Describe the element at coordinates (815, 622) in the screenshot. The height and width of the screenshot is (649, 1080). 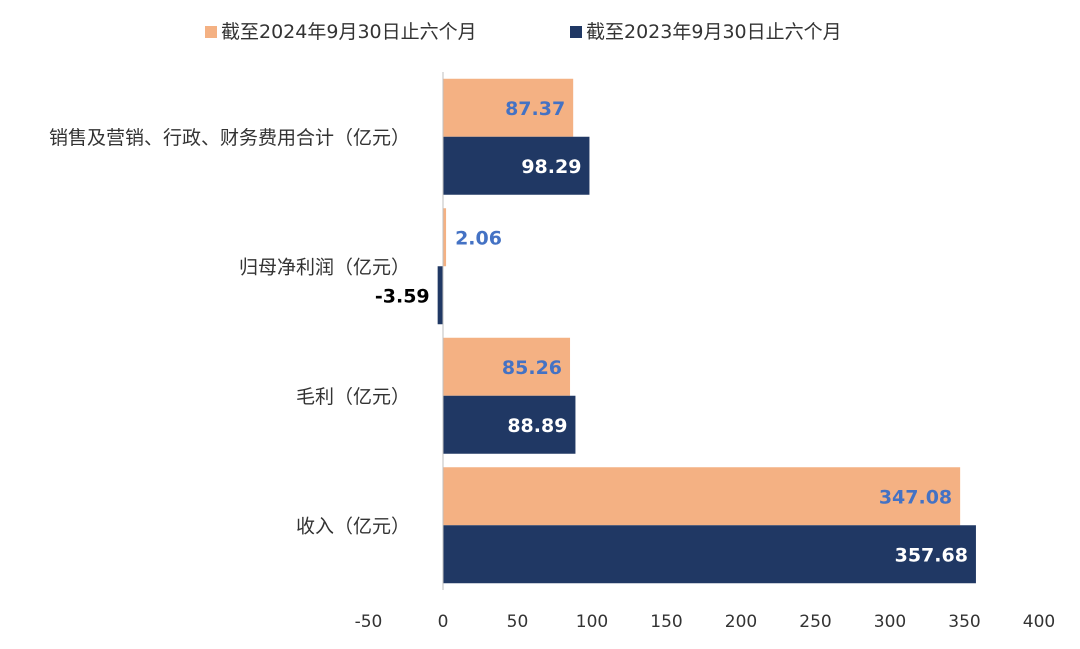
I see `x-tick-label-6: 250` at that location.